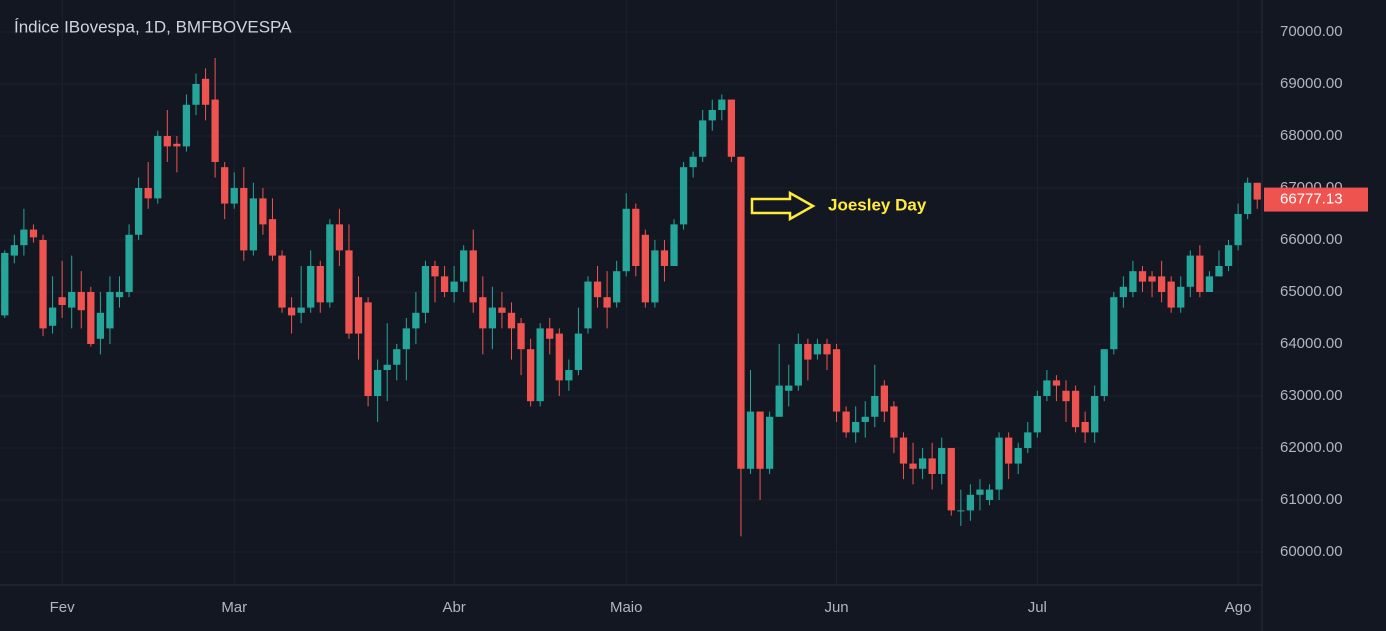 The image size is (1386, 631). Describe the element at coordinates (1311, 135) in the screenshot. I see `y-tick-label: 68000.00` at that location.